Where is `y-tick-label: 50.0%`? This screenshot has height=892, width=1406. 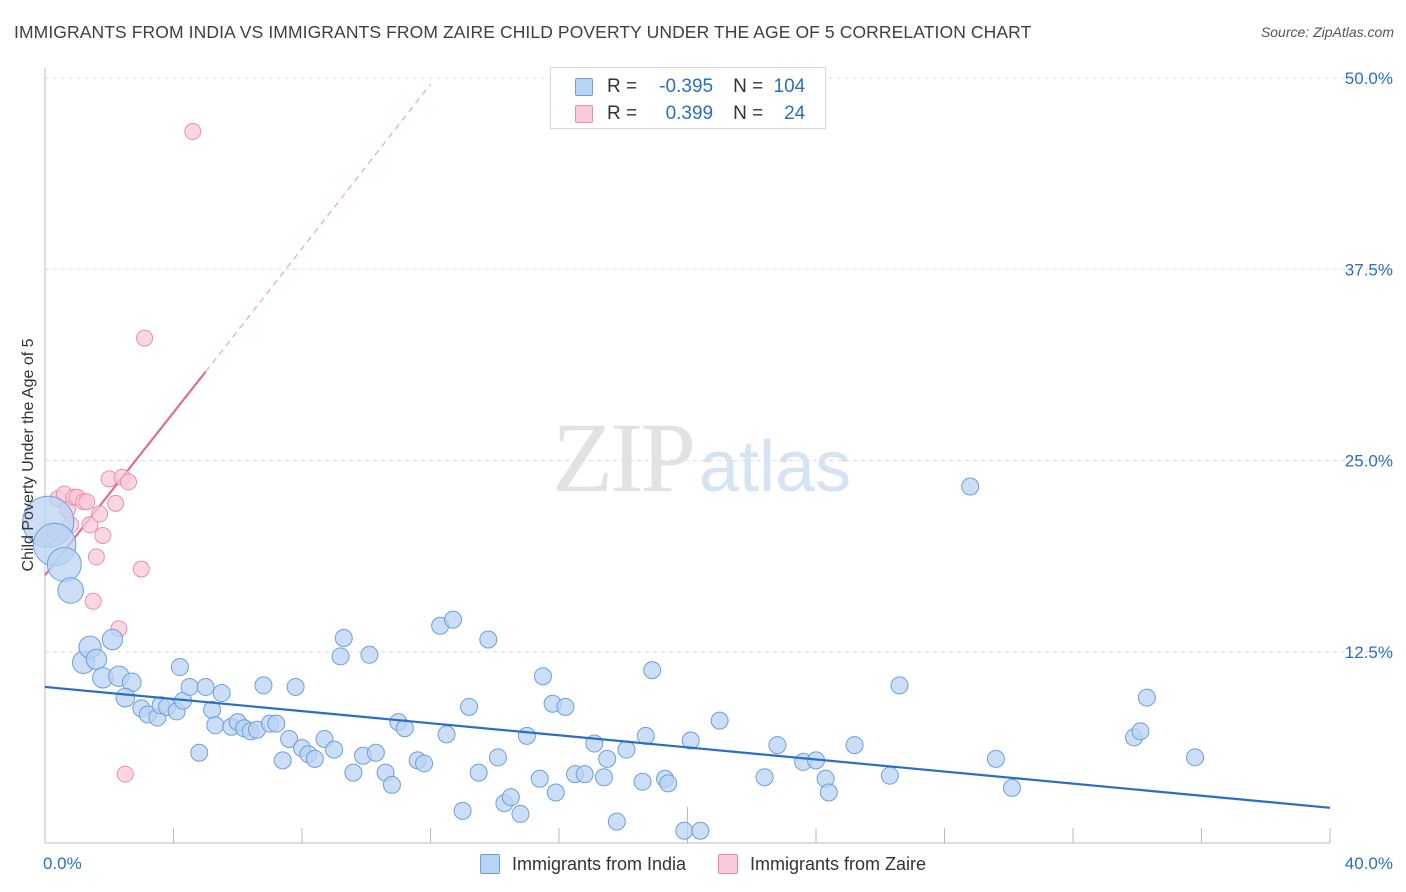 y-tick-label: 50.0% is located at coordinates (1369, 78).